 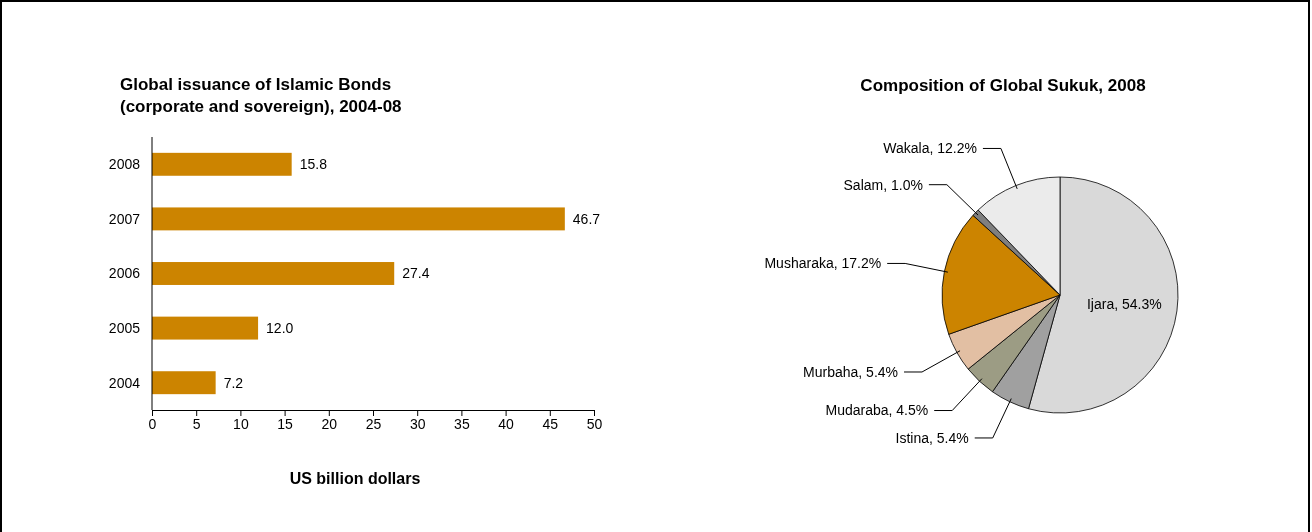 I want to click on chart-title: Global issuance of Islamic Bonds (corporate and sovereign), 2004-08, so click(x=261, y=95).